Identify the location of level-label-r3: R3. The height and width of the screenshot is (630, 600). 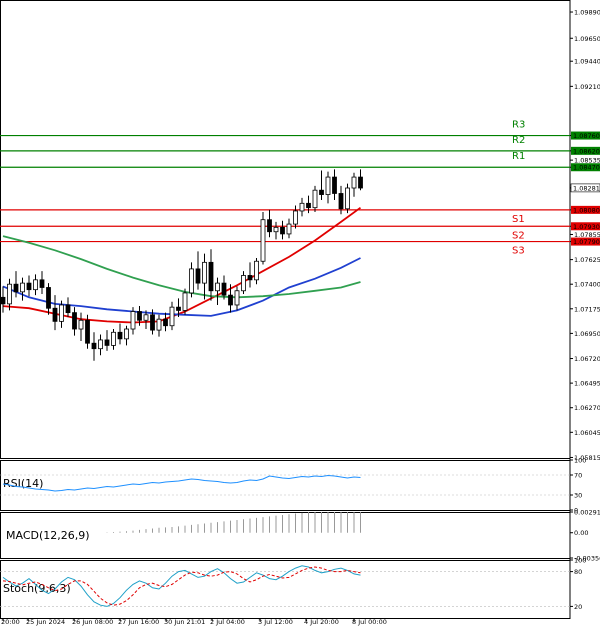
(518, 125).